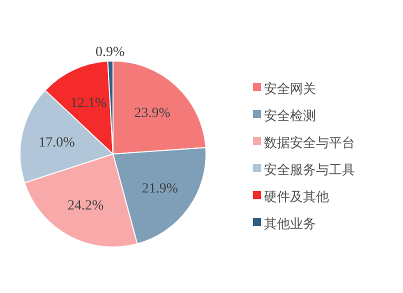 The width and height of the screenshot is (403, 293). I want to click on data-label: 24.2%, so click(85, 206).